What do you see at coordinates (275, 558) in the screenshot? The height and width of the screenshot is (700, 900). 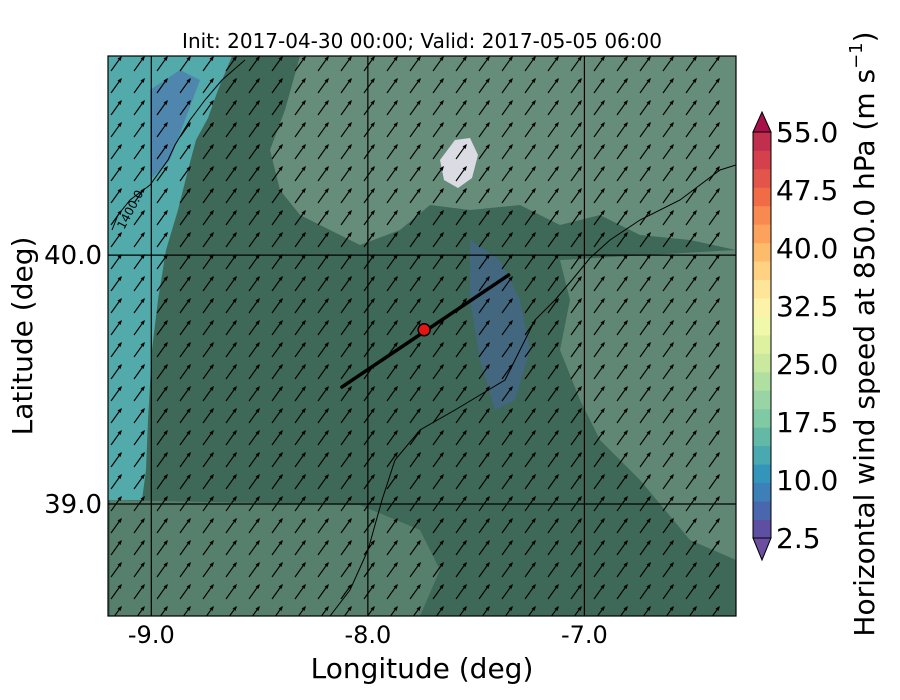 I see `highland-region-south` at bounding box center [275, 558].